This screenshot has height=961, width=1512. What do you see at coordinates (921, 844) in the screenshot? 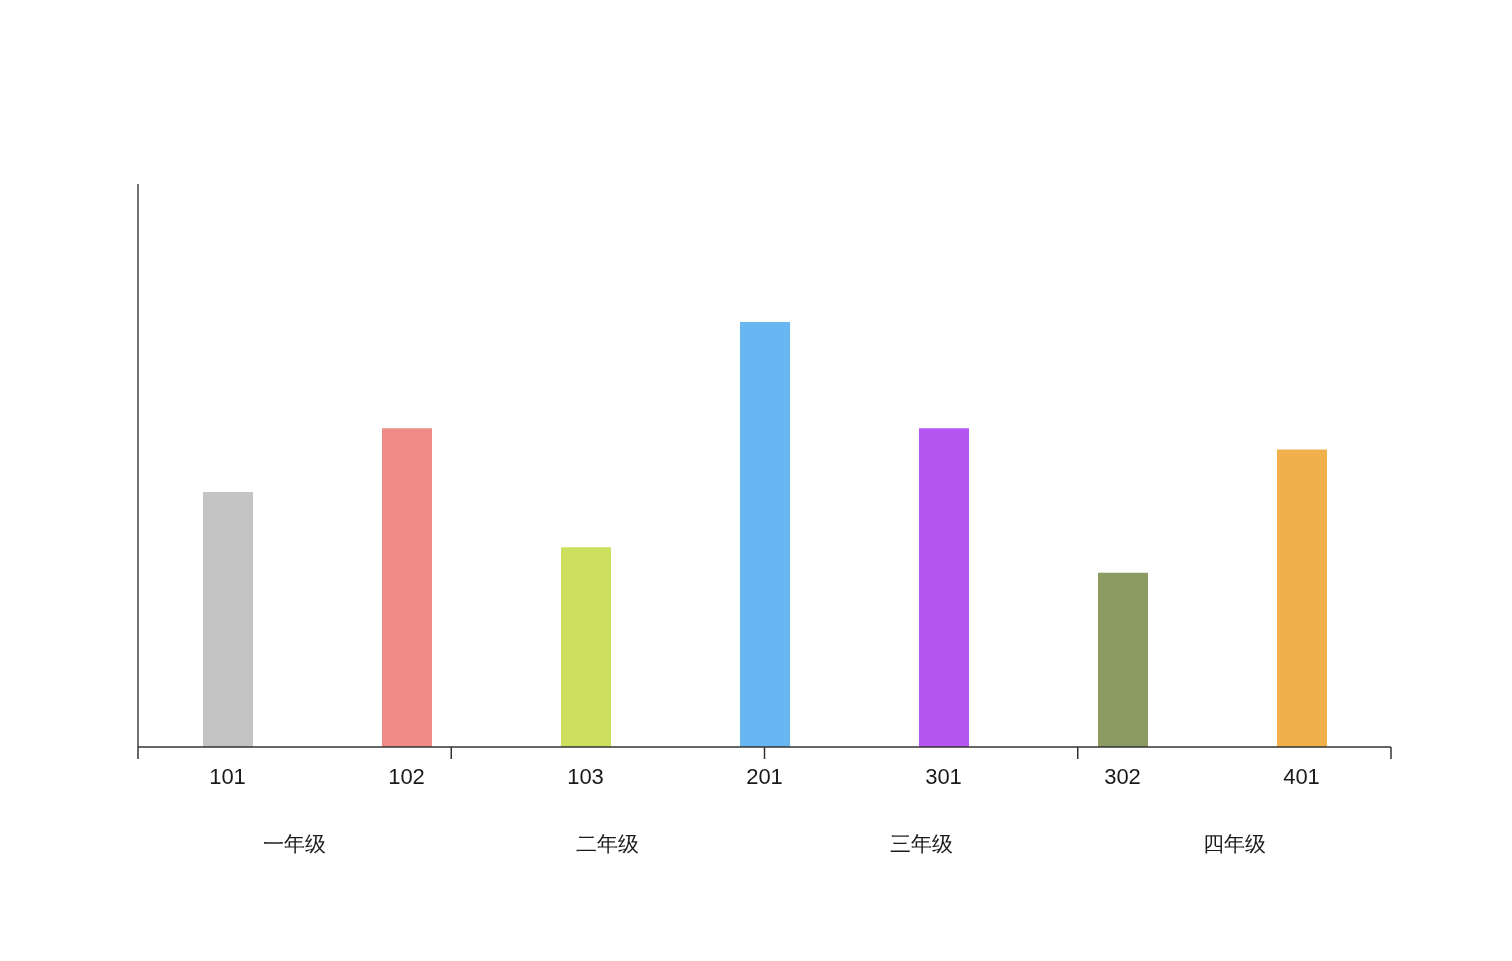
I see `text: 三年级` at bounding box center [921, 844].